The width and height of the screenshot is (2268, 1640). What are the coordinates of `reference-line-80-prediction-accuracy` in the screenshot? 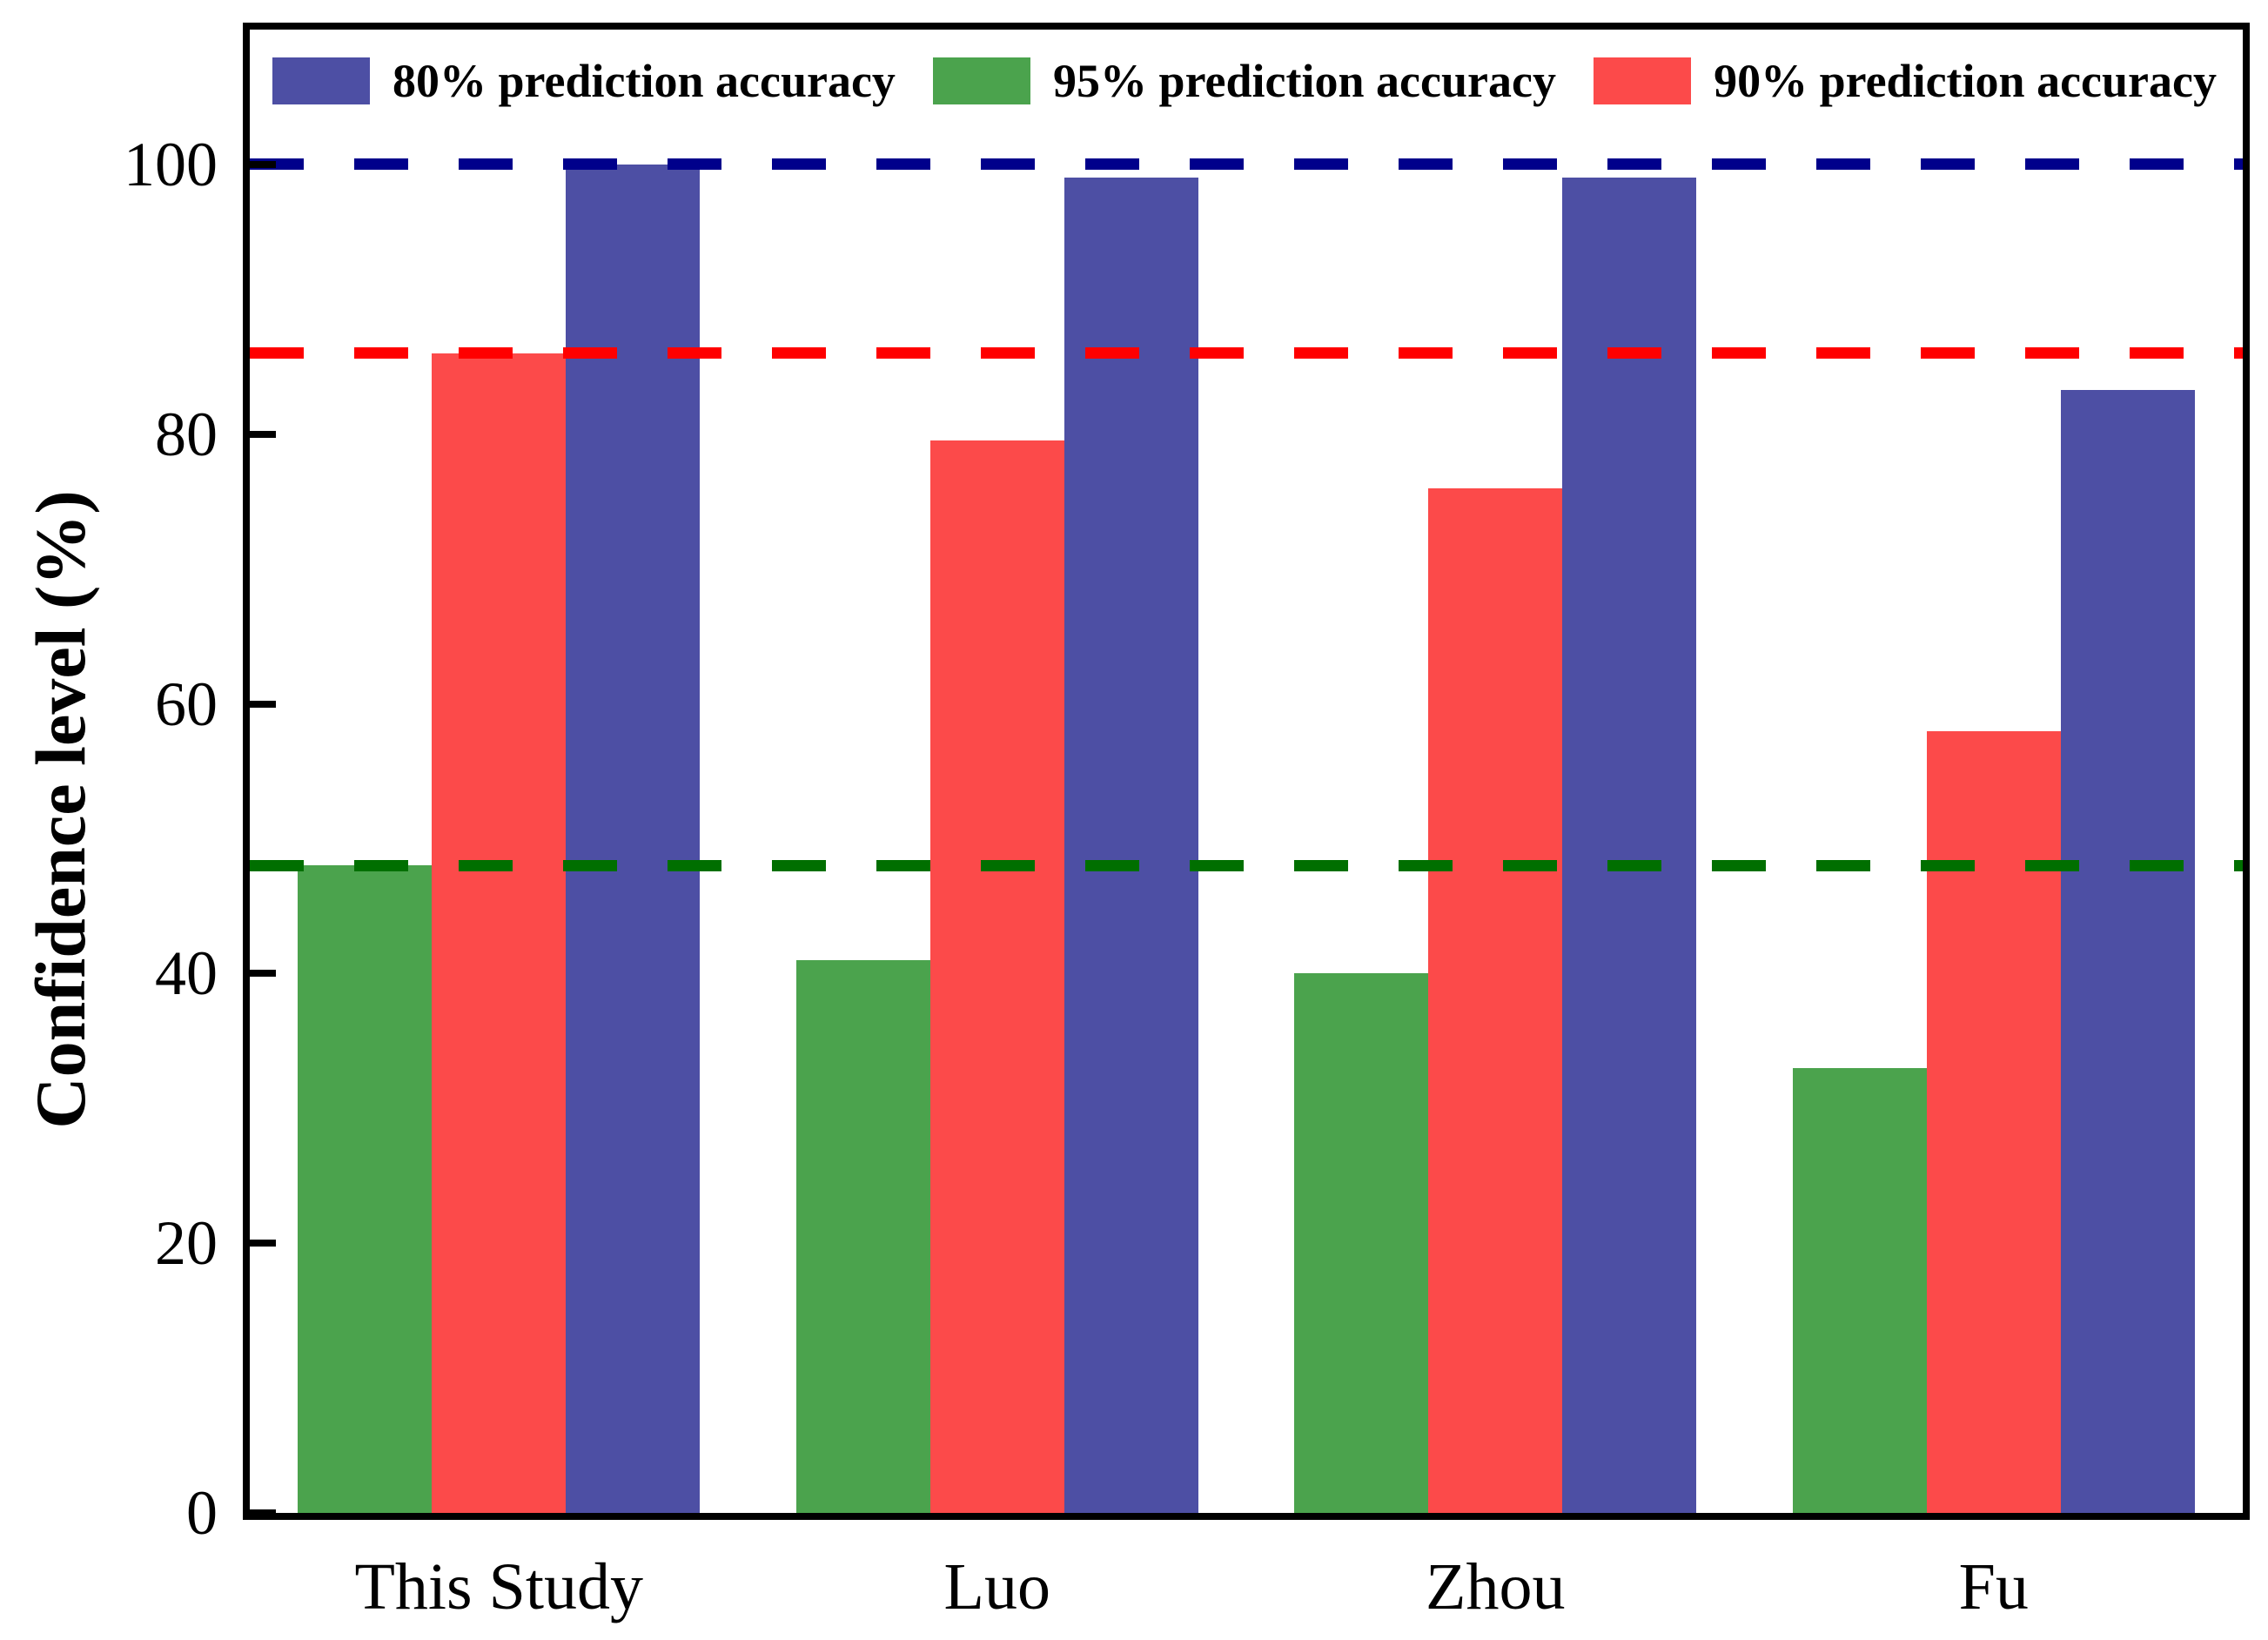 It's located at (1246, 164).